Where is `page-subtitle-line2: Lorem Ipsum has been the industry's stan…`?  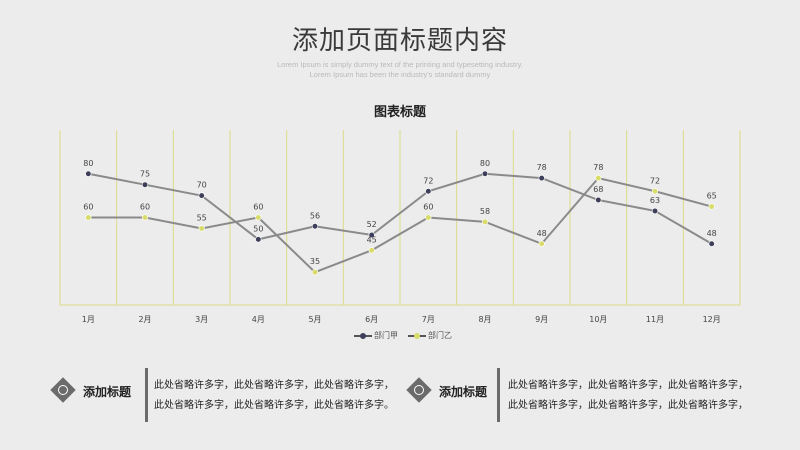
page-subtitle-line2: Lorem Ipsum has been the industry's stan… is located at coordinates (400, 74).